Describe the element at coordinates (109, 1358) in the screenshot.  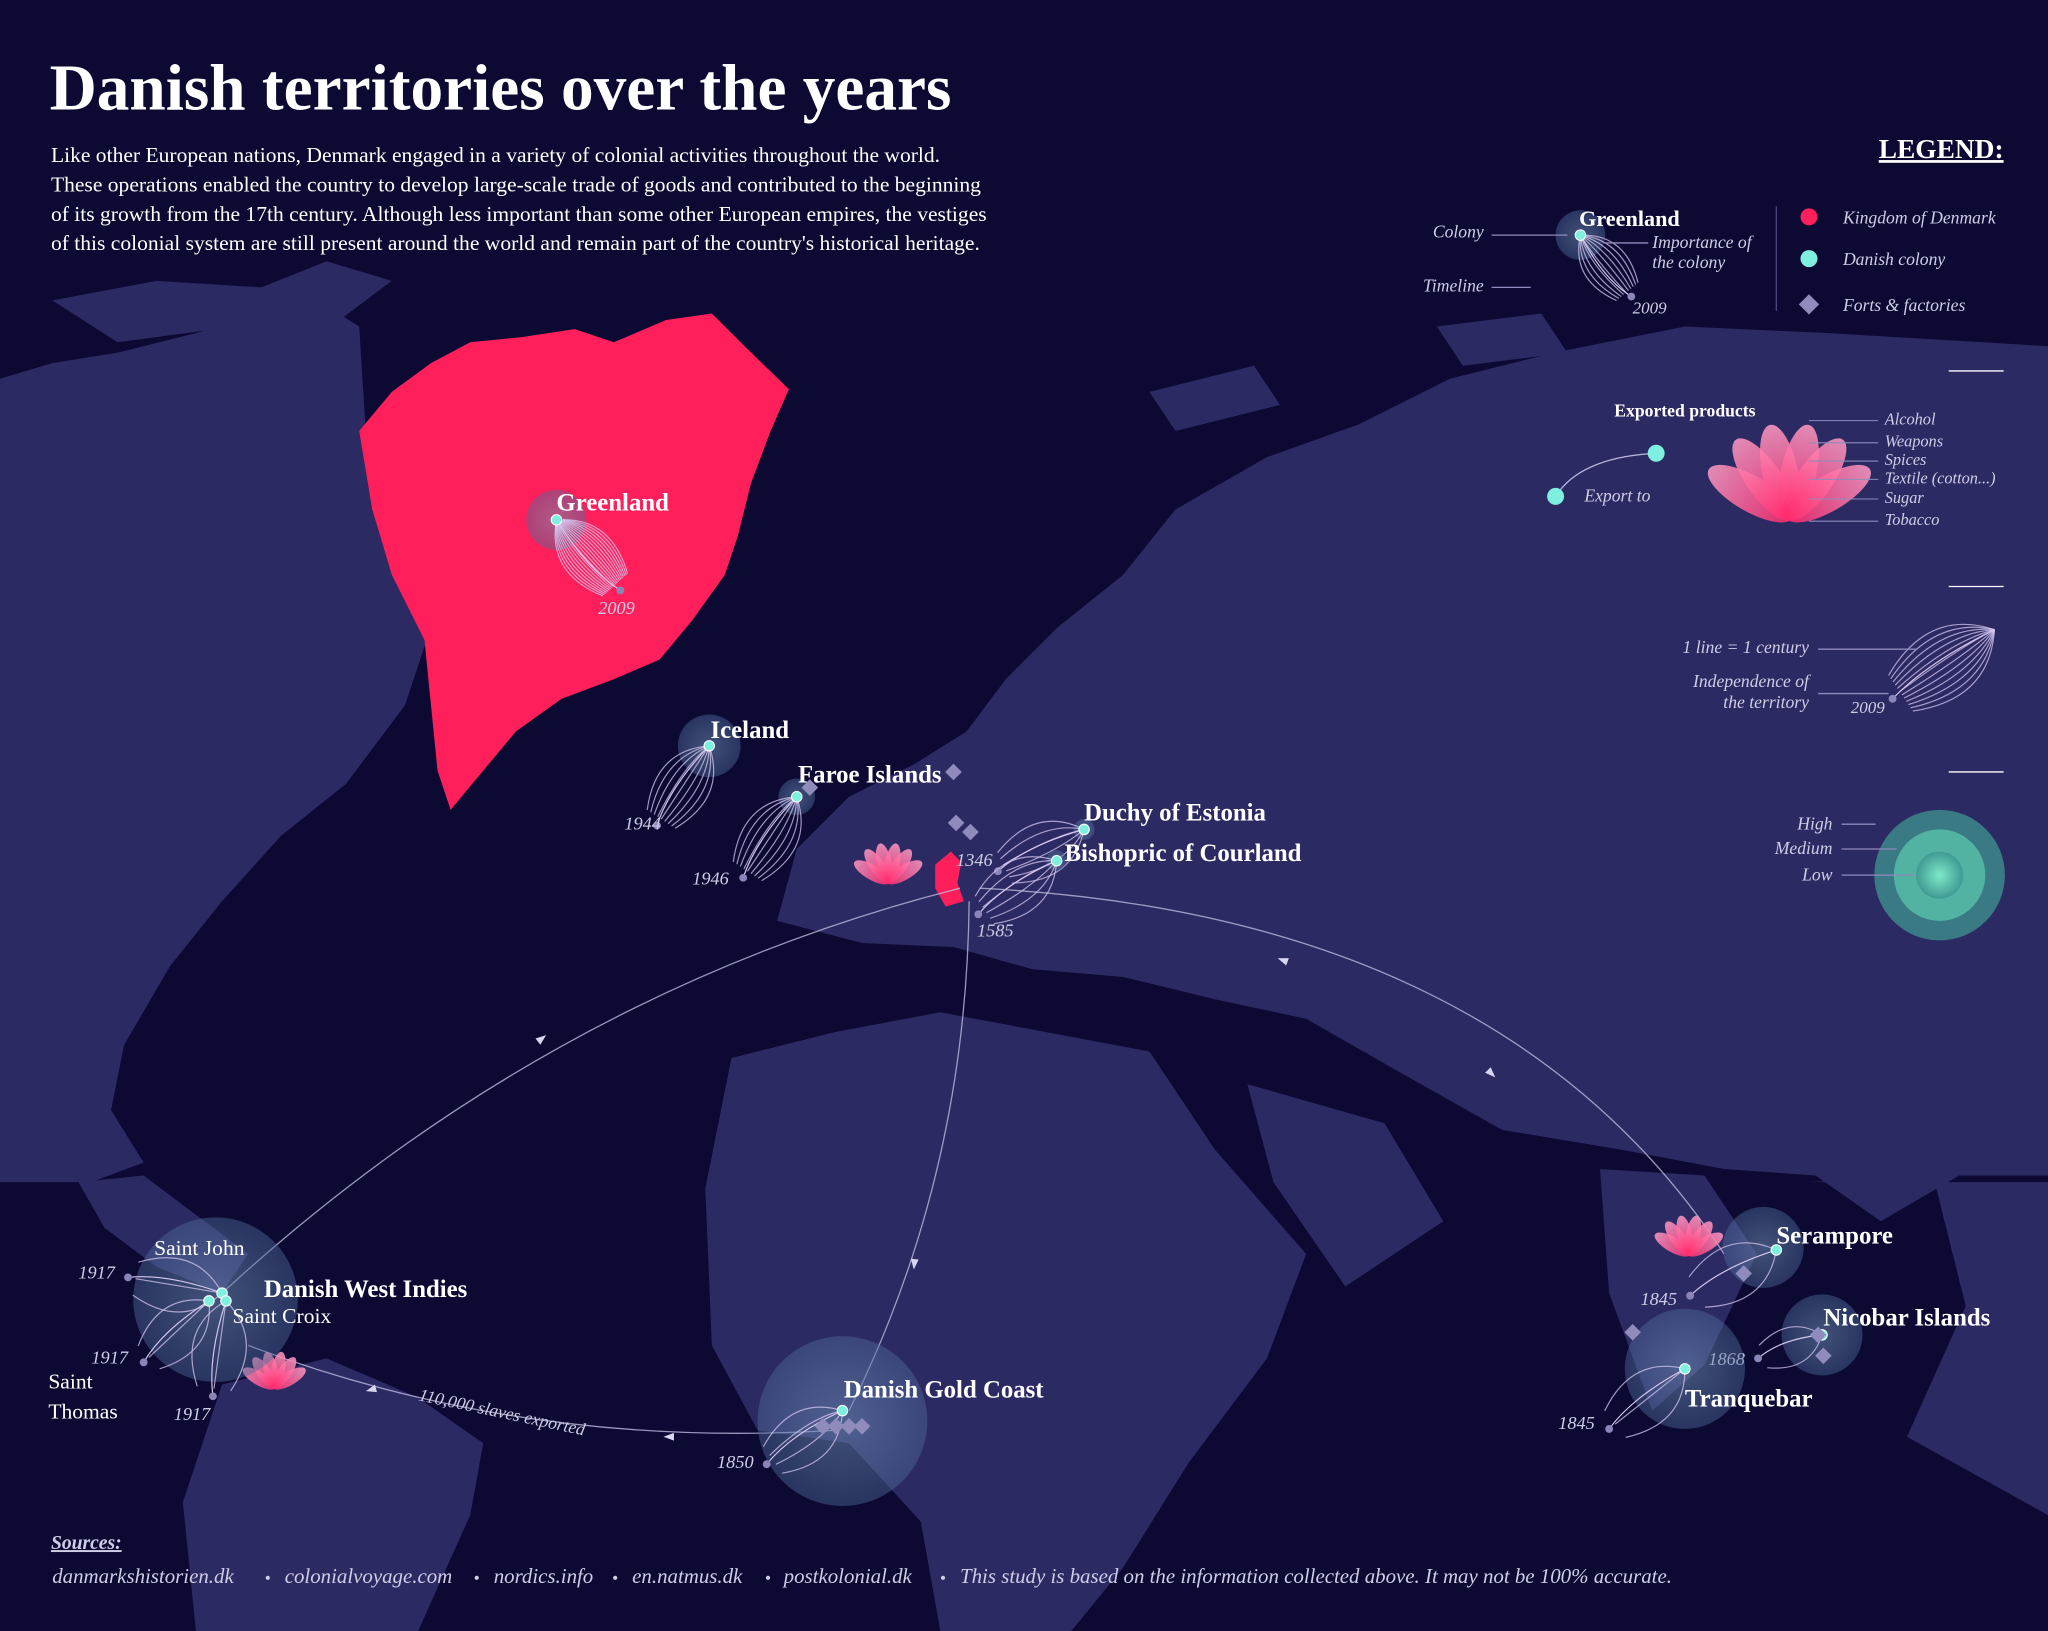
I see `independence-year: 1917` at that location.